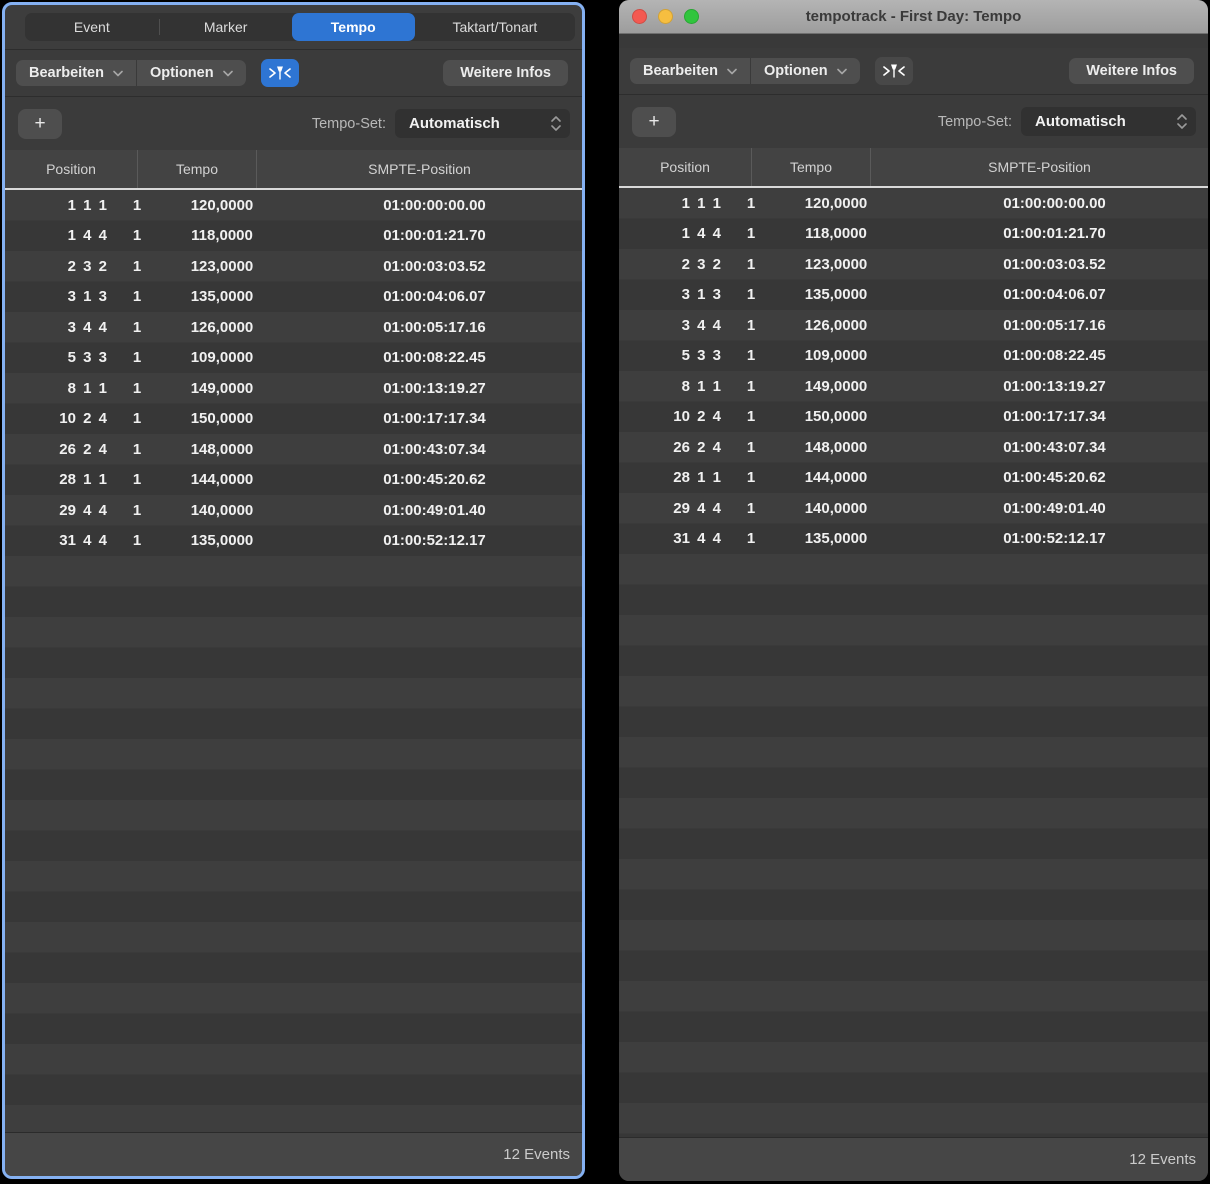 This screenshot has width=1210, height=1184. What do you see at coordinates (639, 16) in the screenshot?
I see `close-button` at bounding box center [639, 16].